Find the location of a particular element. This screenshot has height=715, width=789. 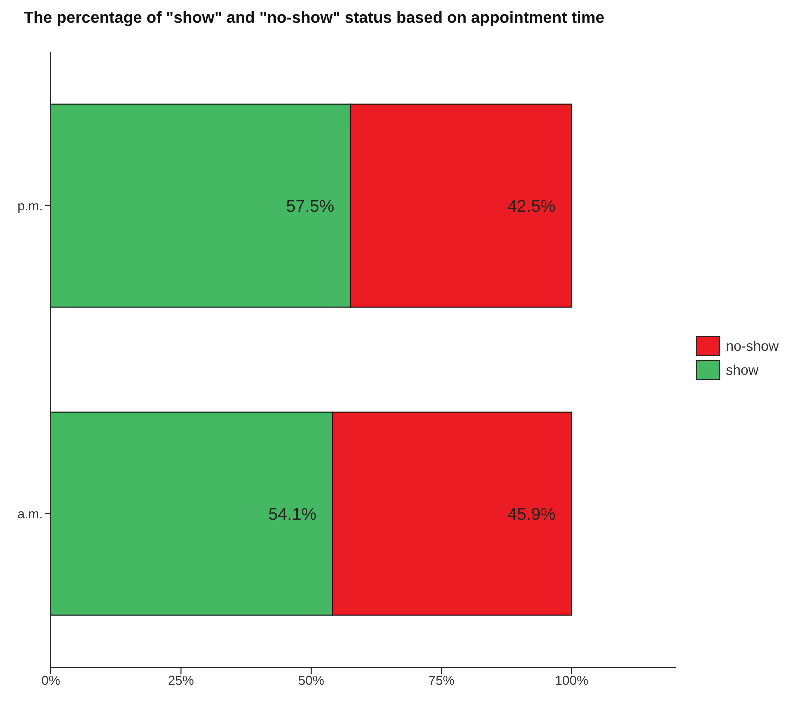

data-label: 54.1% is located at coordinates (292, 514).